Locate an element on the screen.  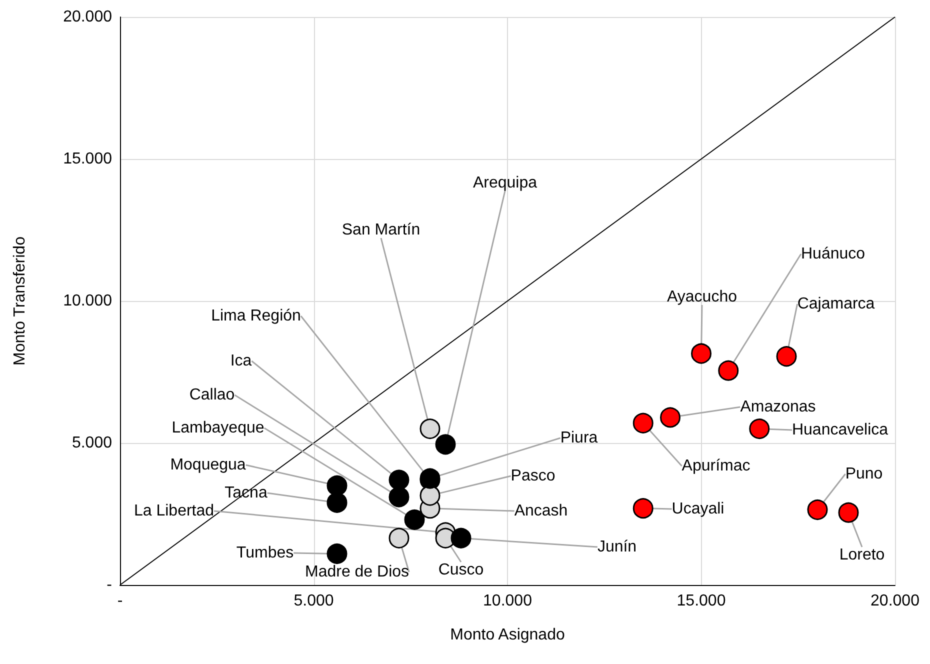
data-label: Tumbes is located at coordinates (265, 553).